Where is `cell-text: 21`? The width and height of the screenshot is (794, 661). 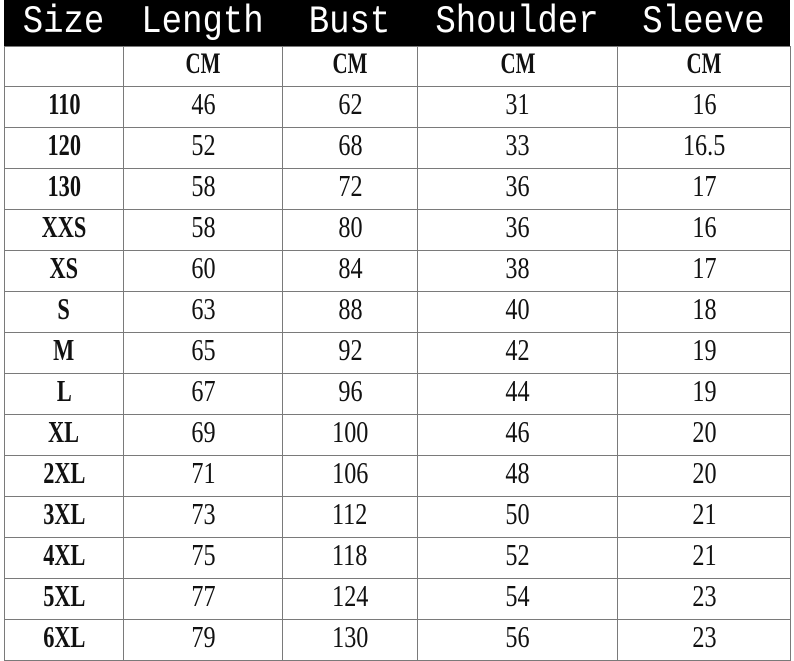
cell-text: 21 is located at coordinates (704, 513).